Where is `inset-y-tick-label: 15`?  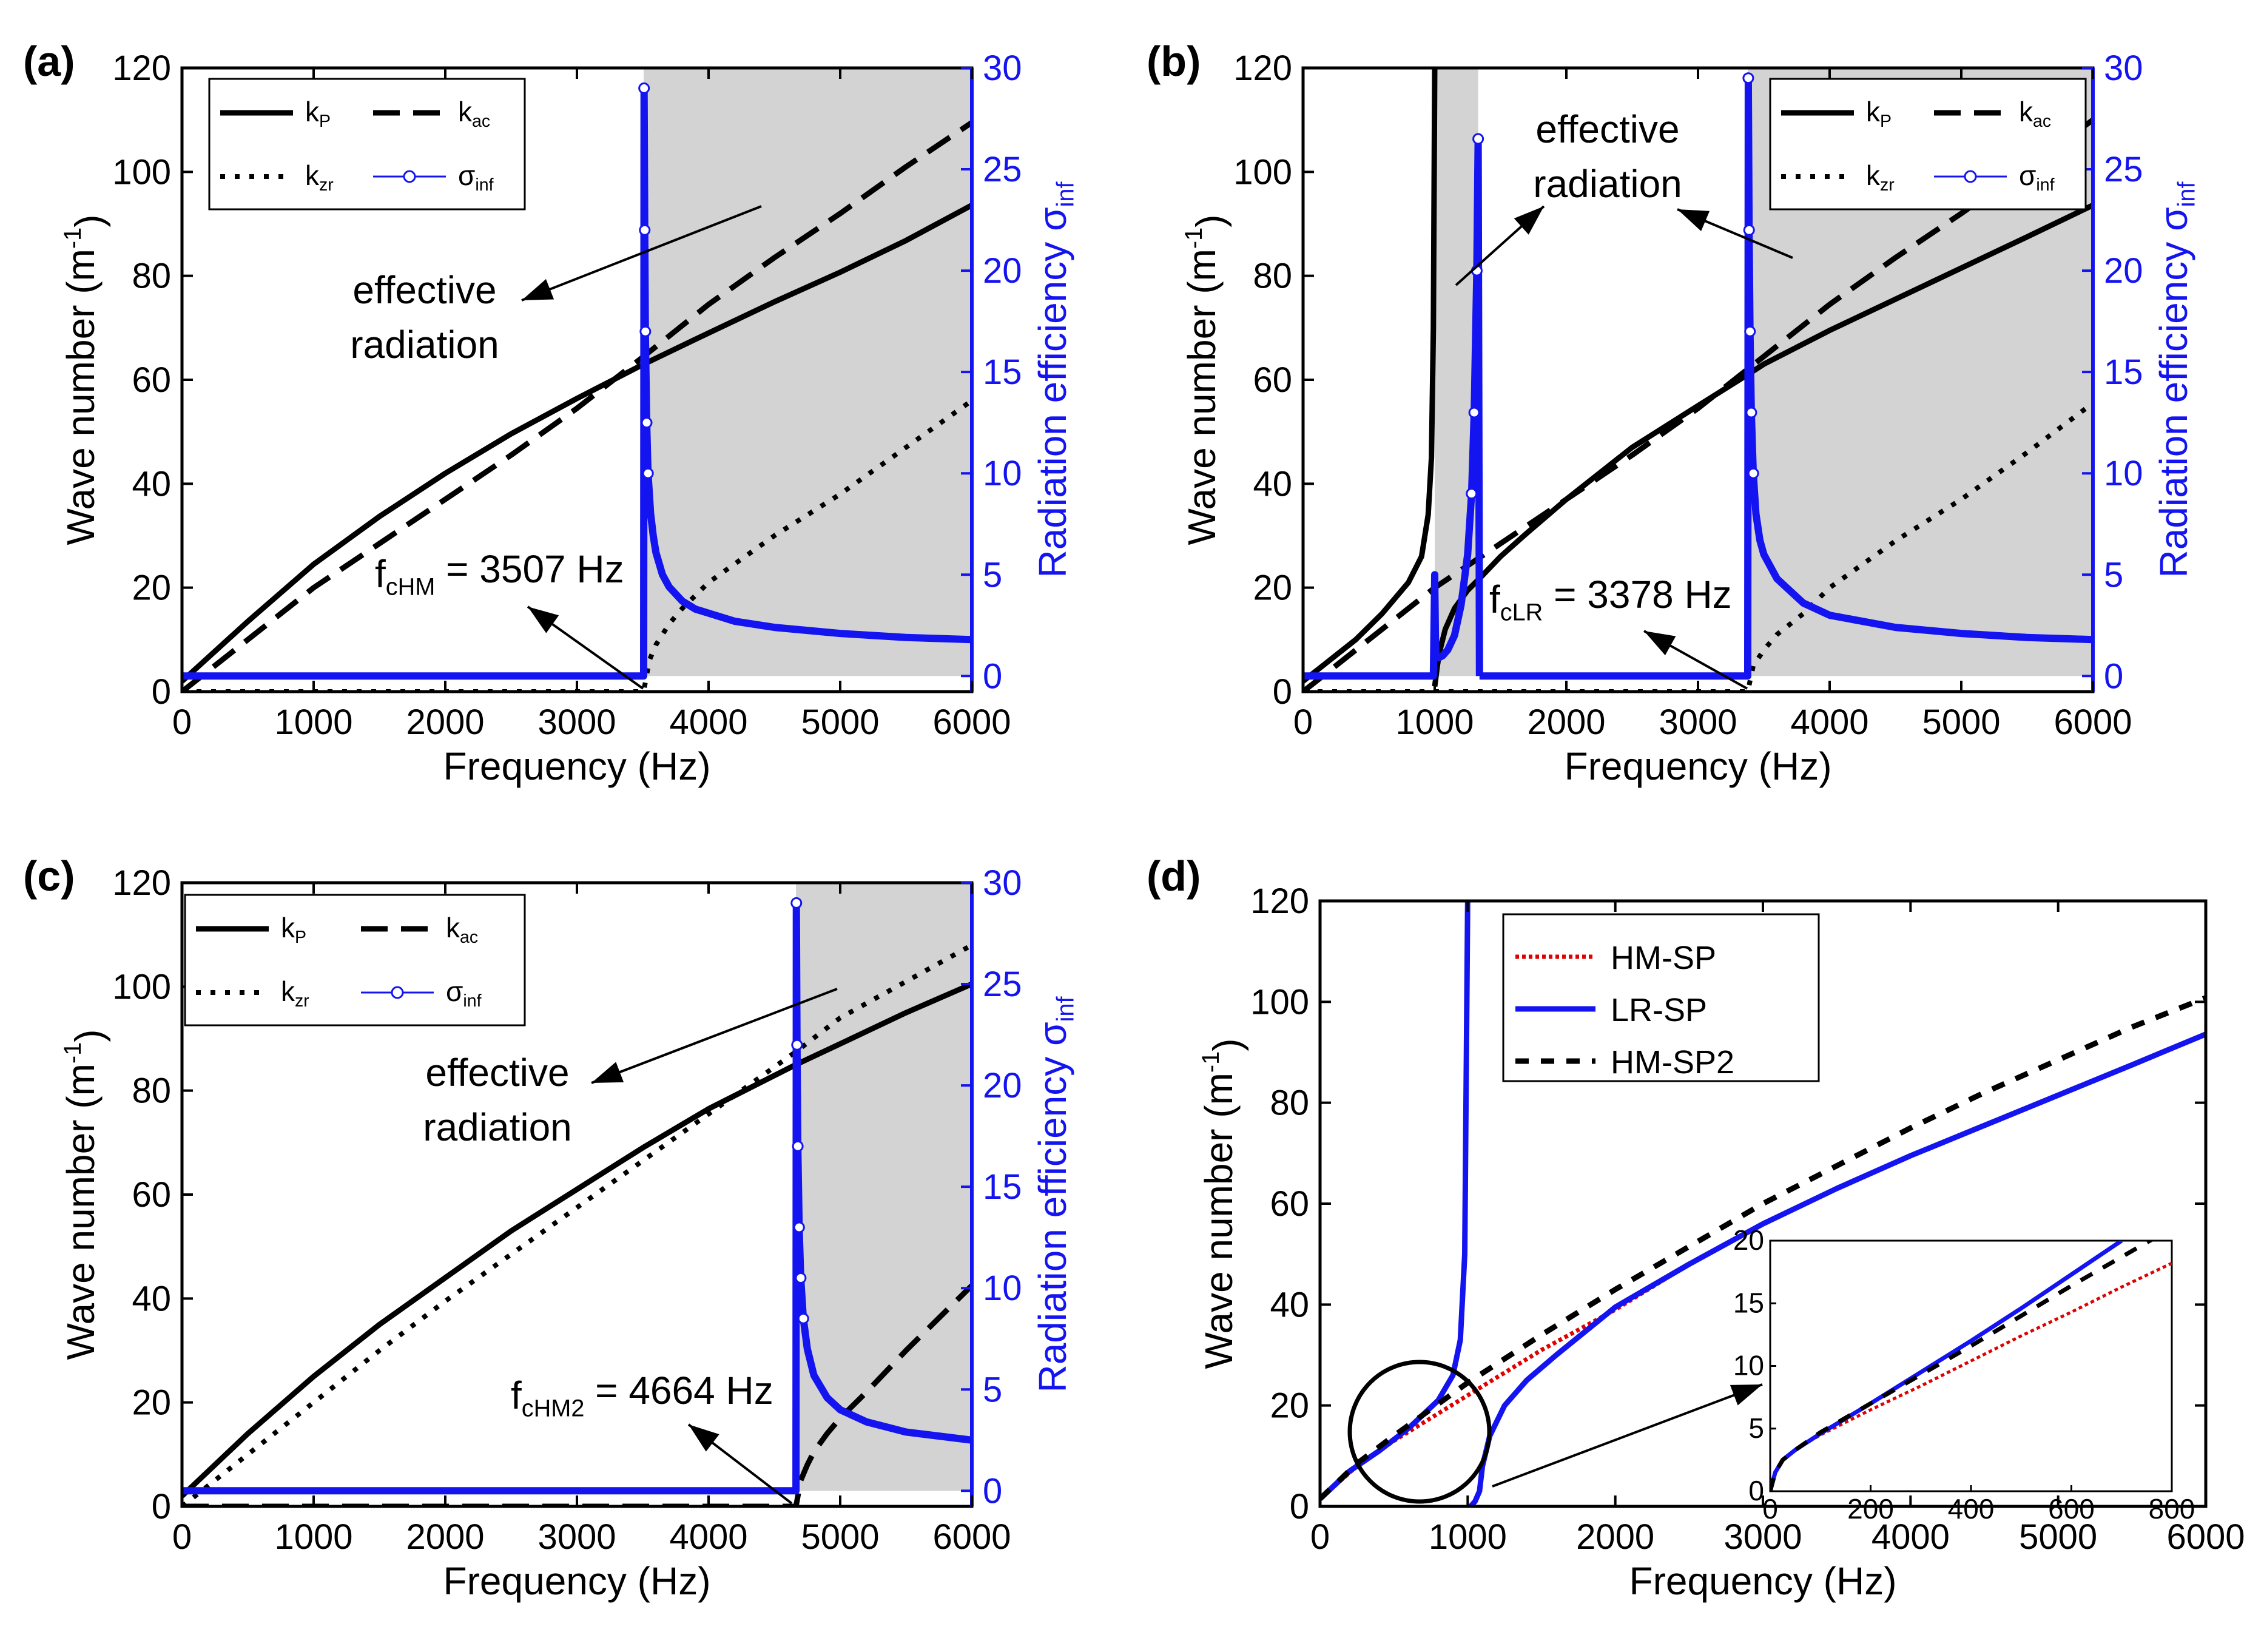 inset-y-tick-label: 15 is located at coordinates (1748, 1303).